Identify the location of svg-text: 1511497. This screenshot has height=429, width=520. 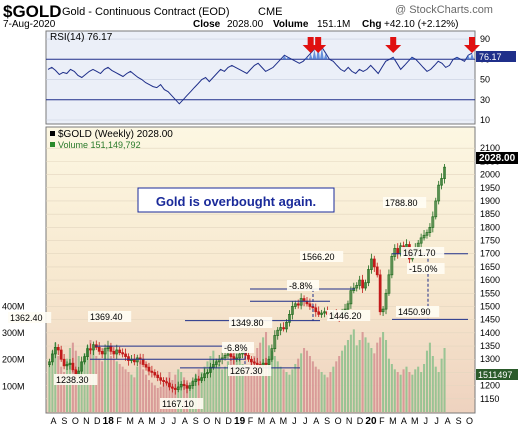
(495, 375).